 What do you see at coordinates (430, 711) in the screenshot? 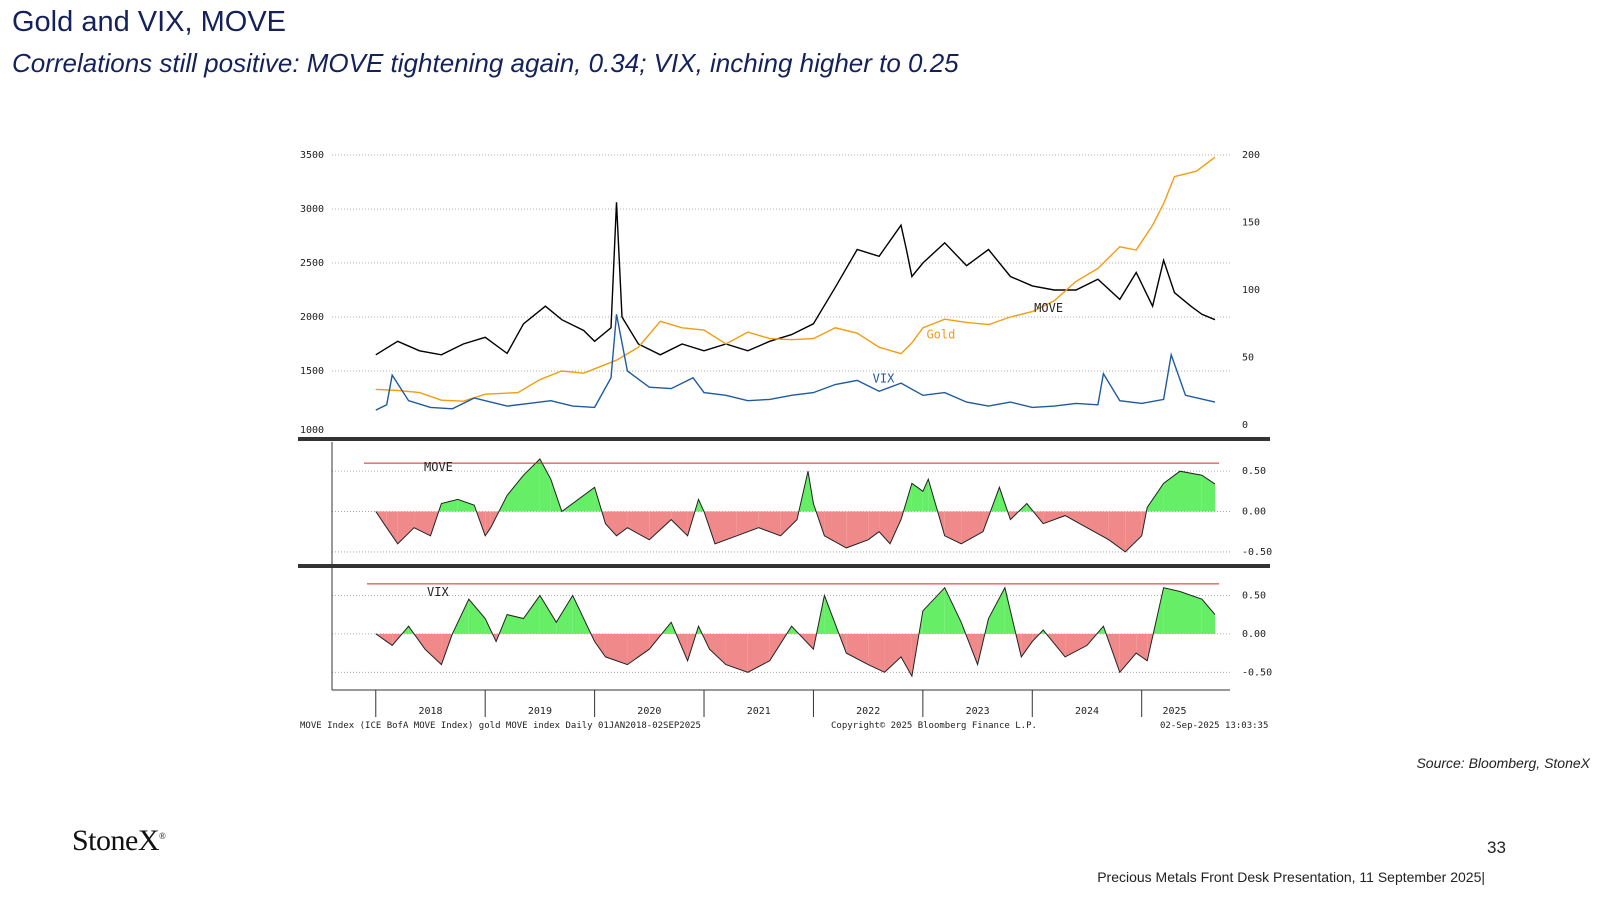
I see `x-tick-label: 2018` at bounding box center [430, 711].